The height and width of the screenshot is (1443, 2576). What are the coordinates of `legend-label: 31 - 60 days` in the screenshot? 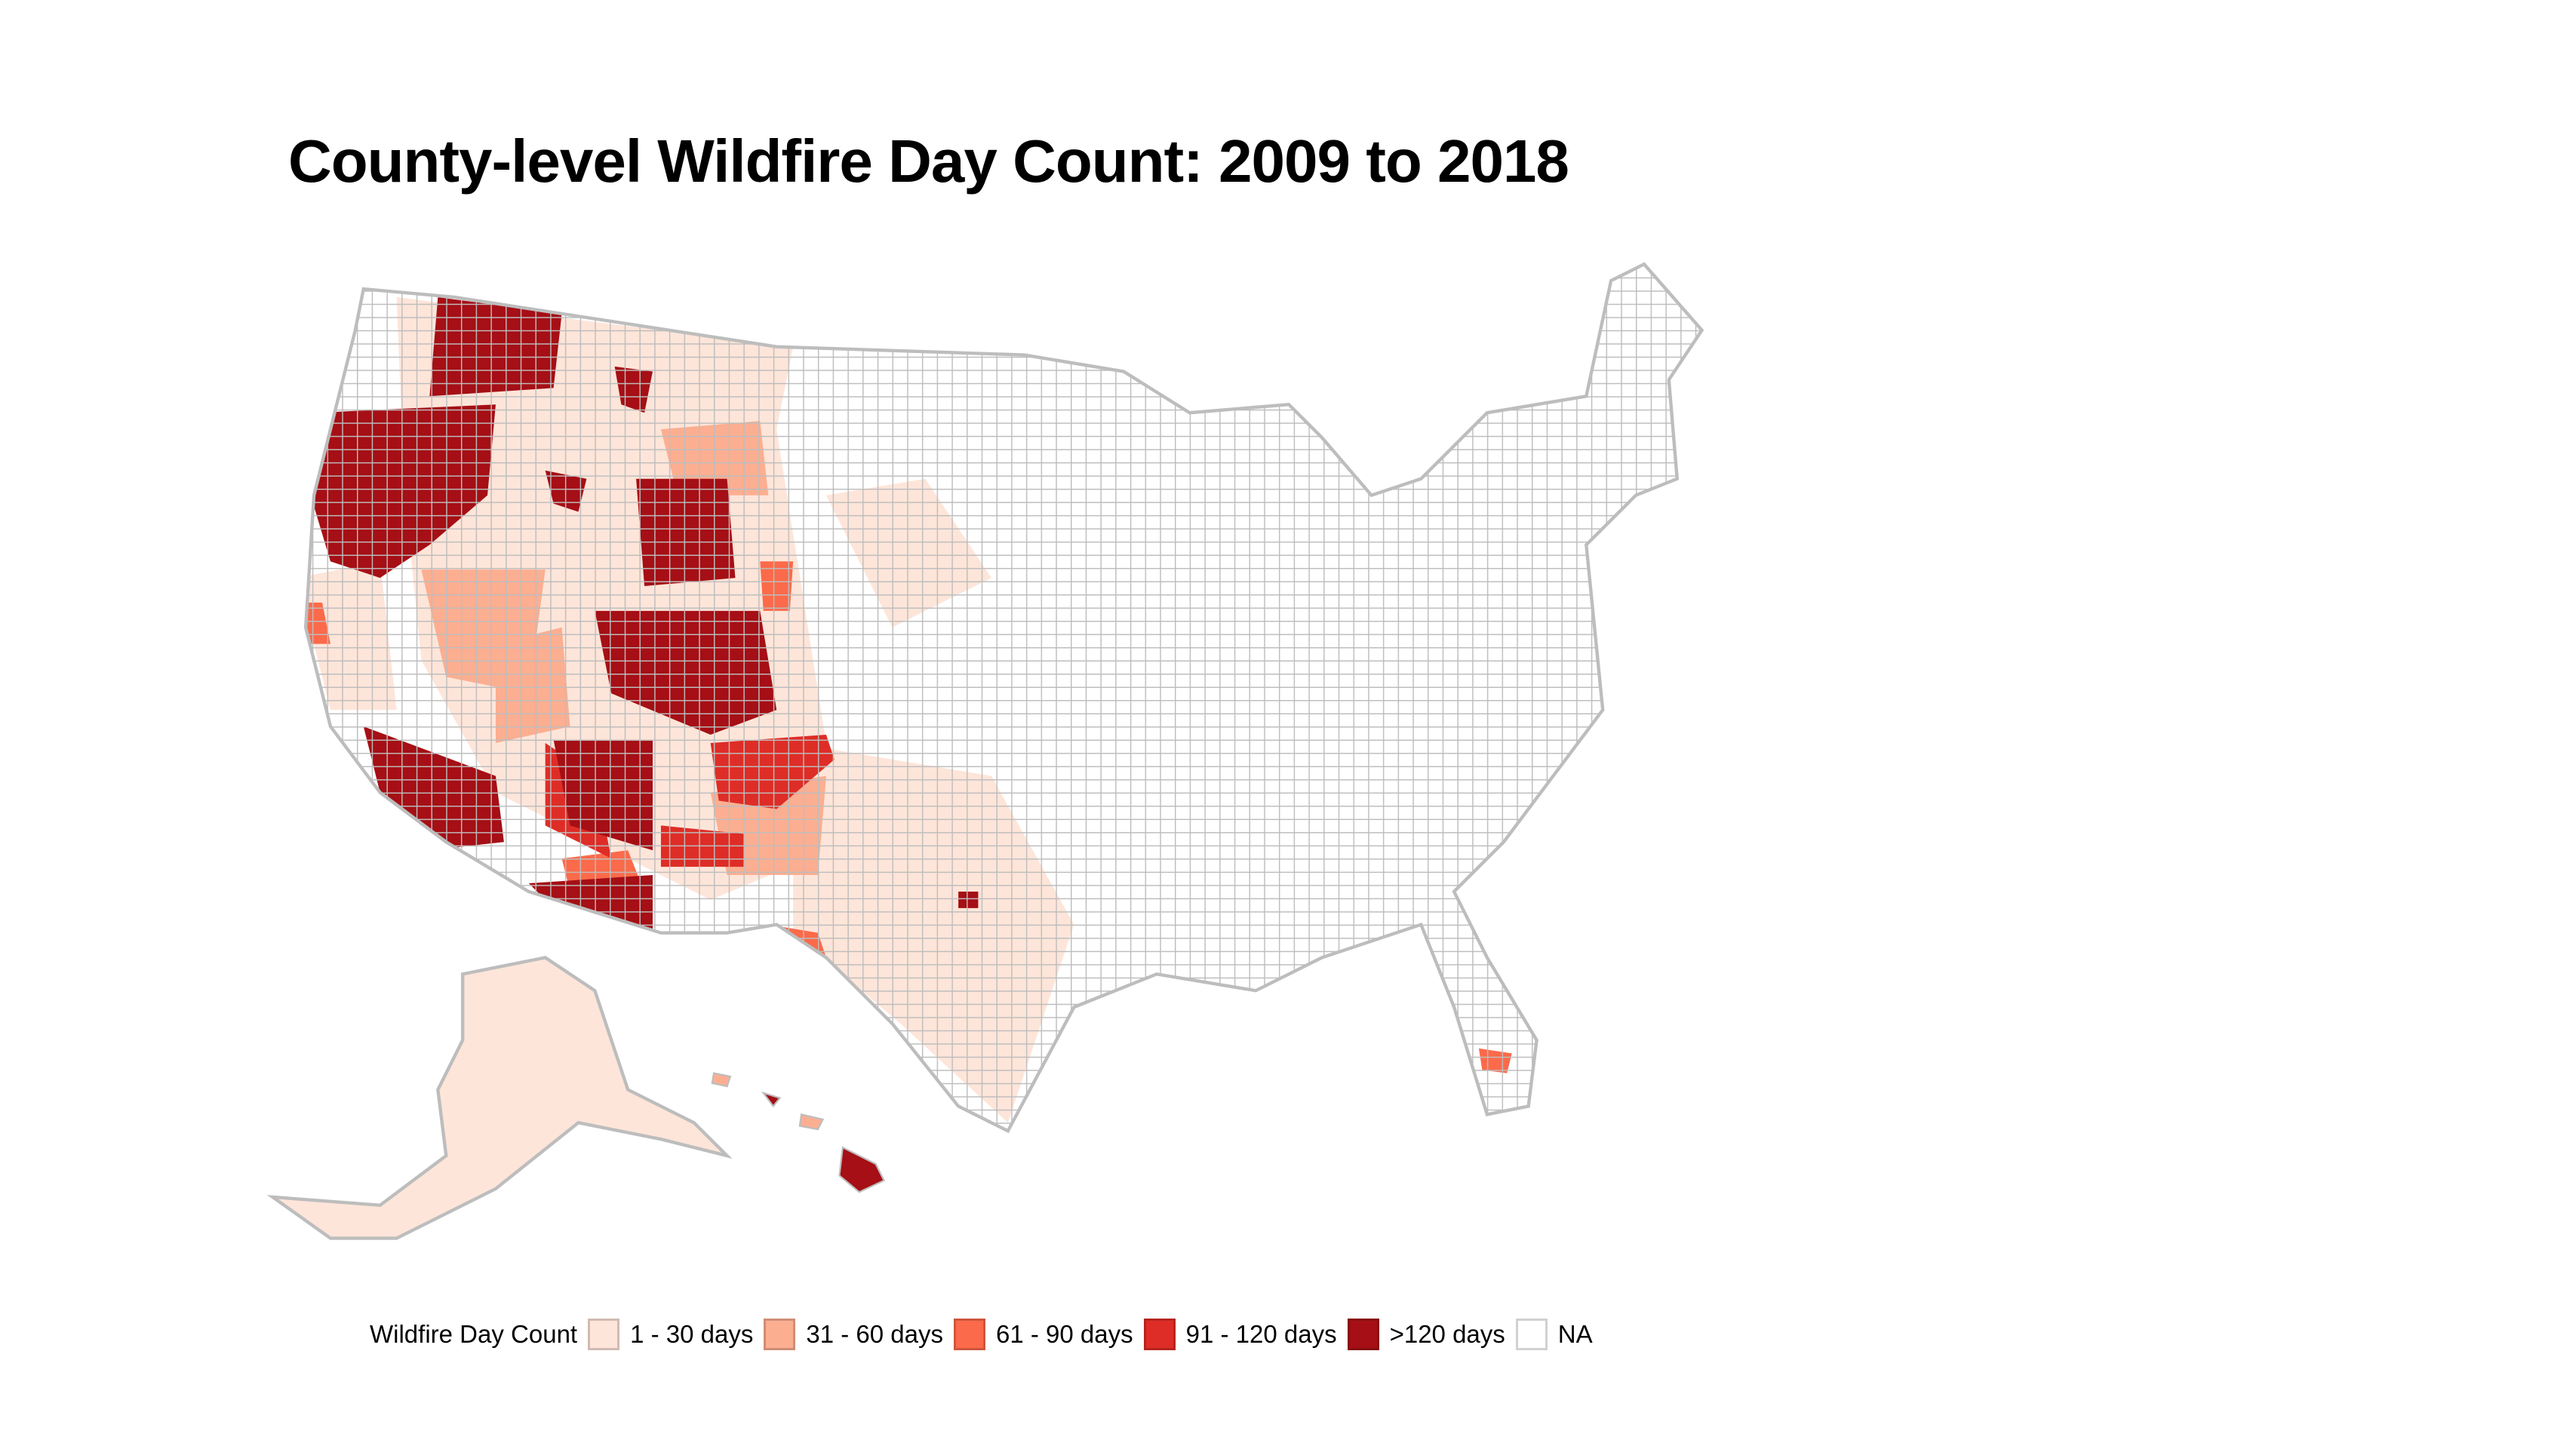 It's located at (874, 1334).